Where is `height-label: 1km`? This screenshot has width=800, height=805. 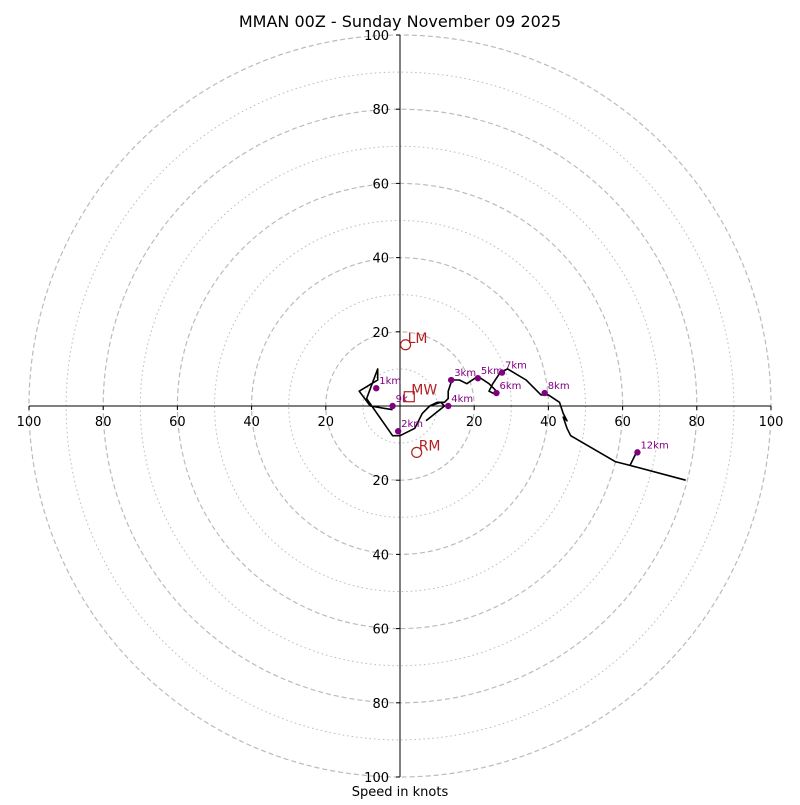
height-label: 1km is located at coordinates (390, 381).